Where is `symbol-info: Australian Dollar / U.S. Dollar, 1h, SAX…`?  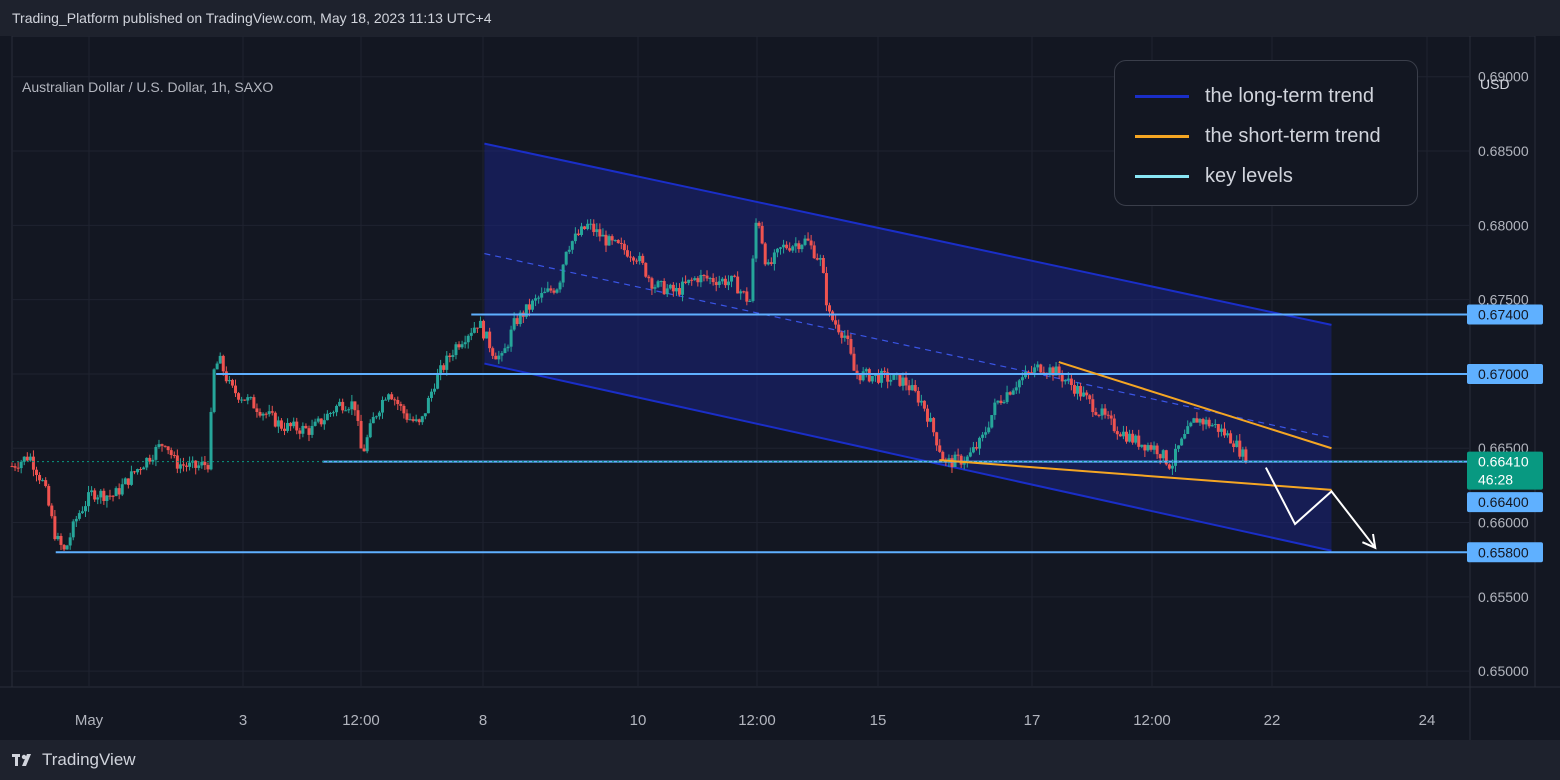
symbol-info: Australian Dollar / U.S. Dollar, 1h, SAX… is located at coordinates (148, 87).